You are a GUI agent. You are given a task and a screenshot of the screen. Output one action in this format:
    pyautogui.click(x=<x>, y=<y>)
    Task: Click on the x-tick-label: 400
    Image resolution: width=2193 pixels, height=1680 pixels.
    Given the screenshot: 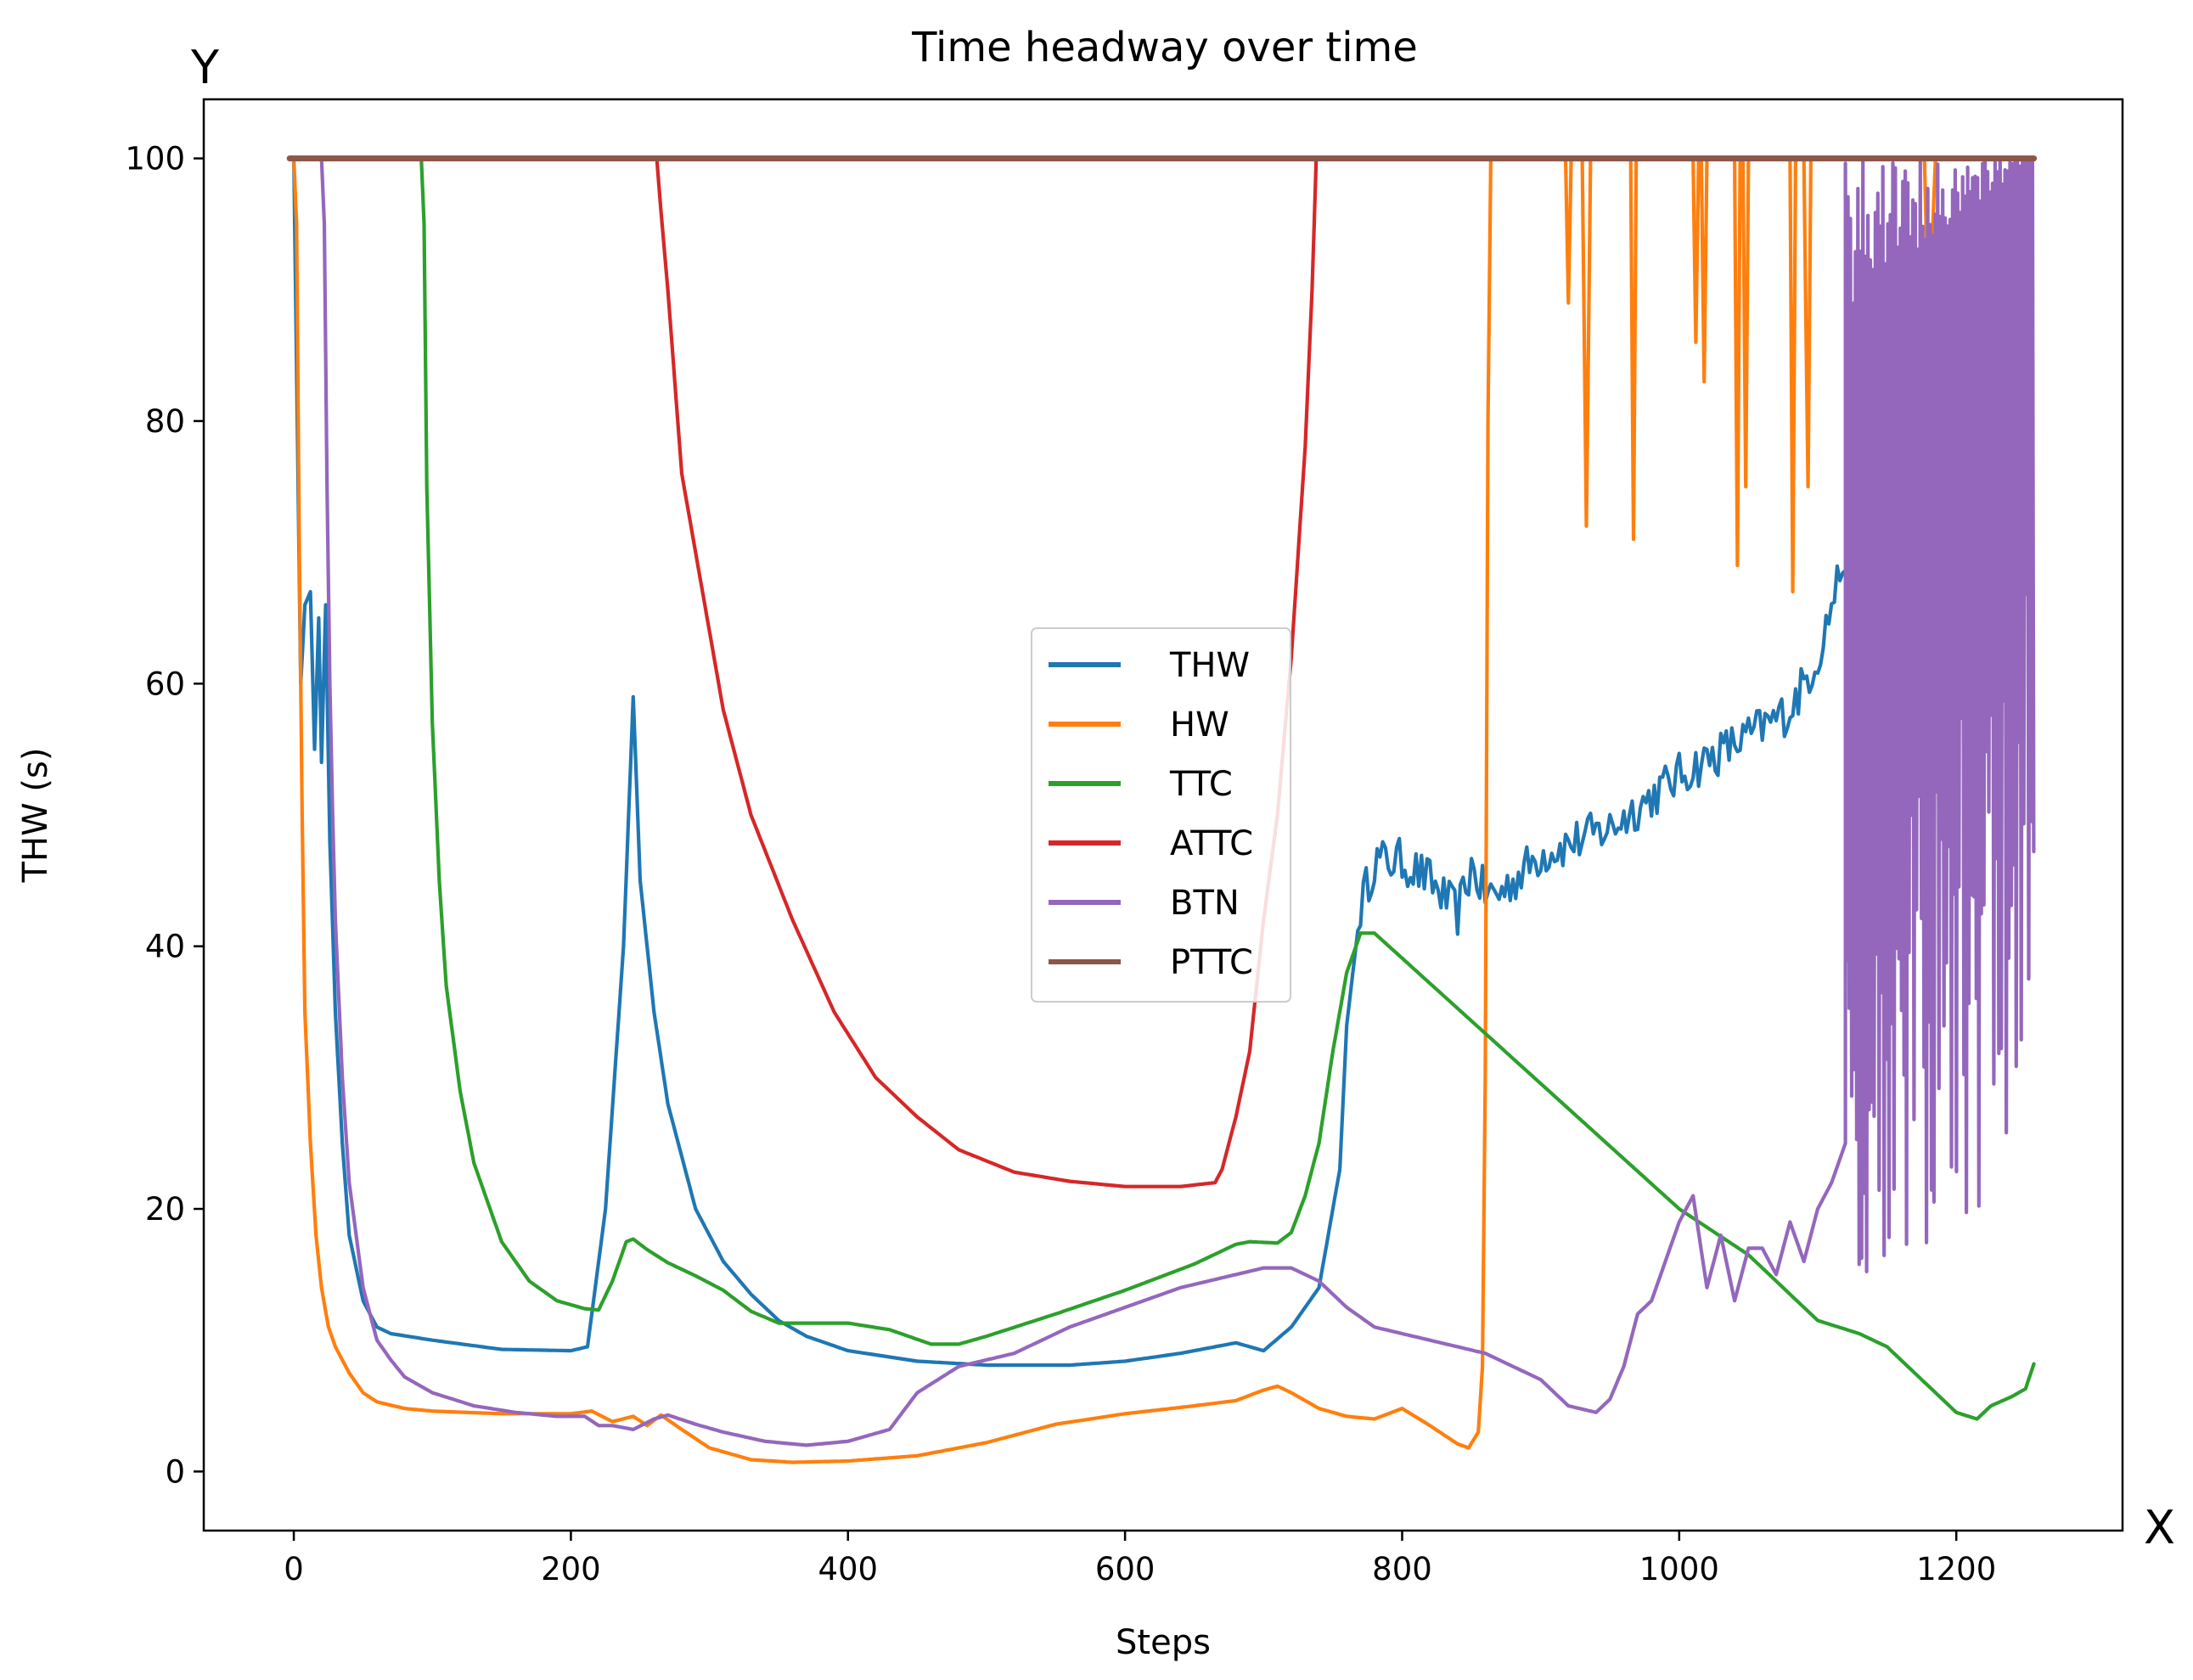 What is the action you would take?
    pyautogui.click(x=848, y=1569)
    